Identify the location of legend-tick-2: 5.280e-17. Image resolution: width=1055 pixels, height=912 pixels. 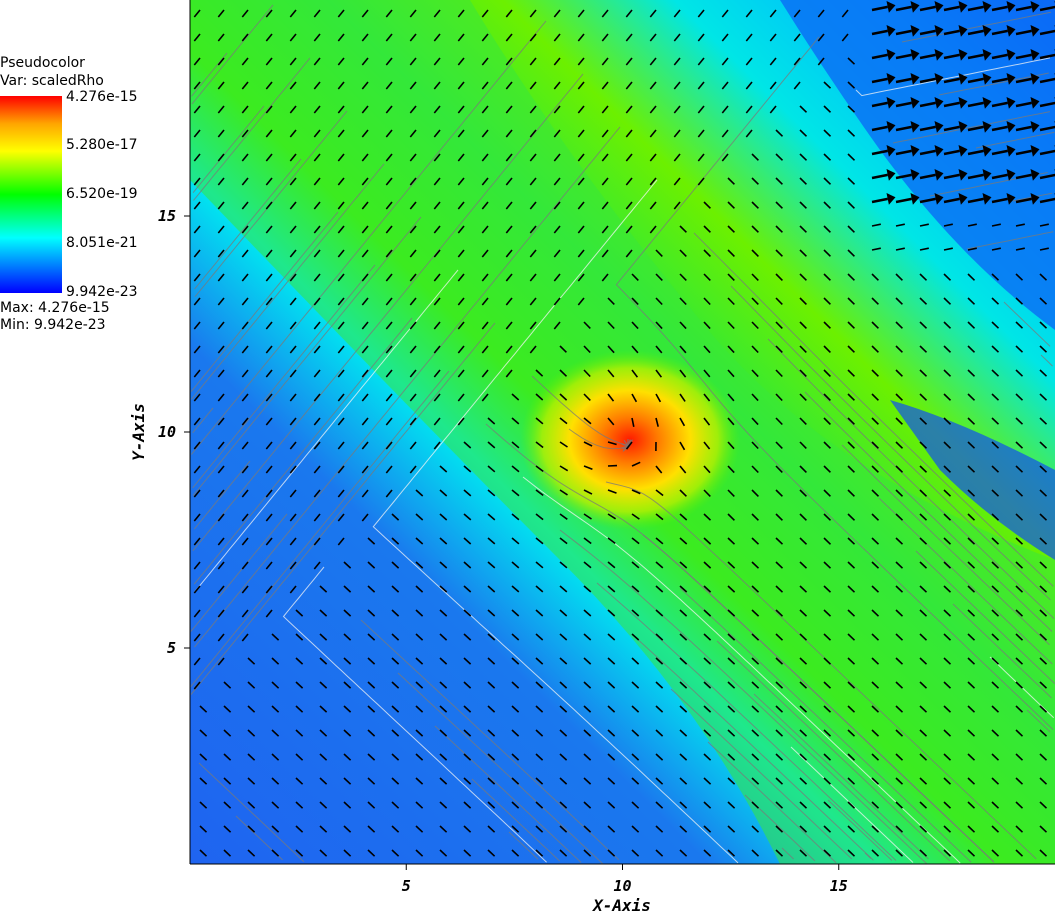
(102, 145).